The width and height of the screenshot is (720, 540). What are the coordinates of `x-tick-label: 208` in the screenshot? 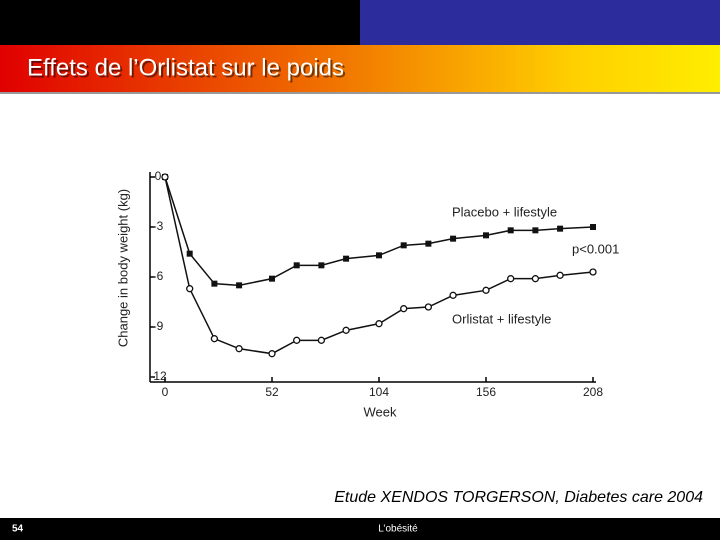 It's located at (593, 392).